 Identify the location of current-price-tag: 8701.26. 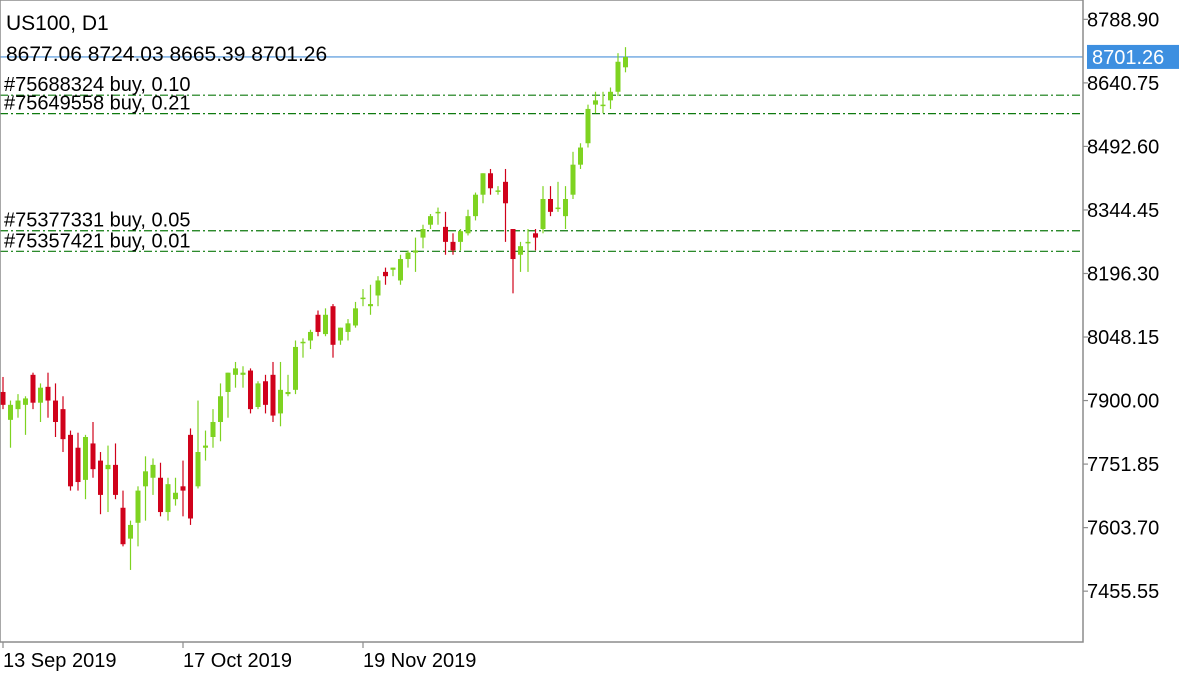
(1133, 56).